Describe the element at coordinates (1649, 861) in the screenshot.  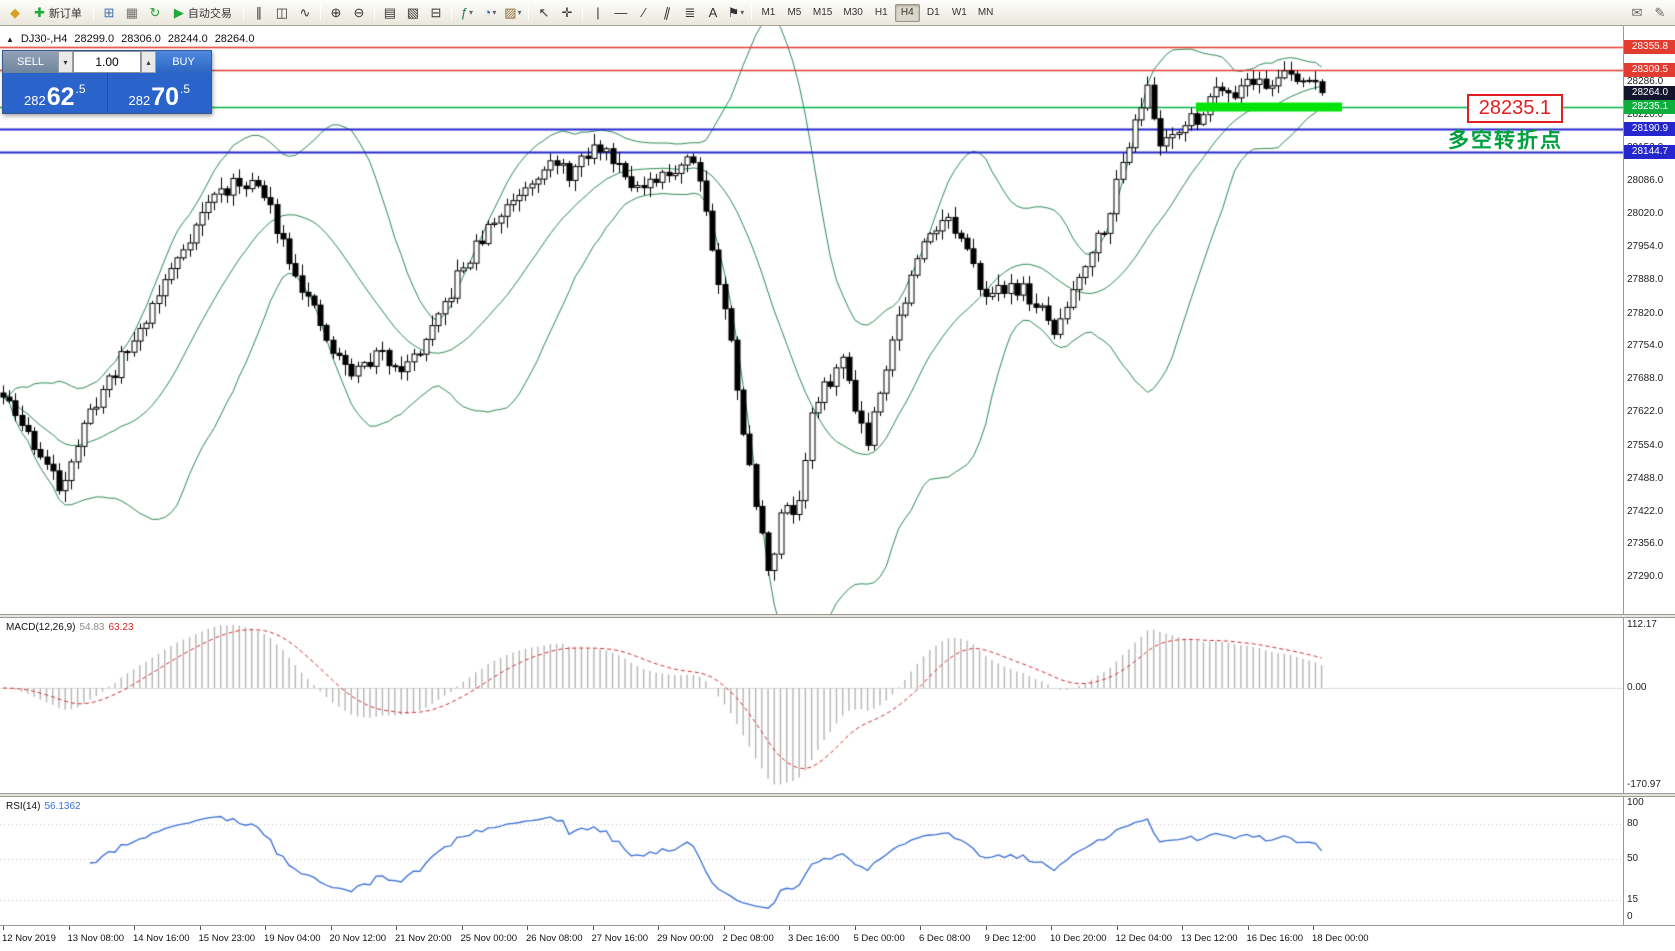
I see `rsi-axis: 100 80 50 15 0` at that location.